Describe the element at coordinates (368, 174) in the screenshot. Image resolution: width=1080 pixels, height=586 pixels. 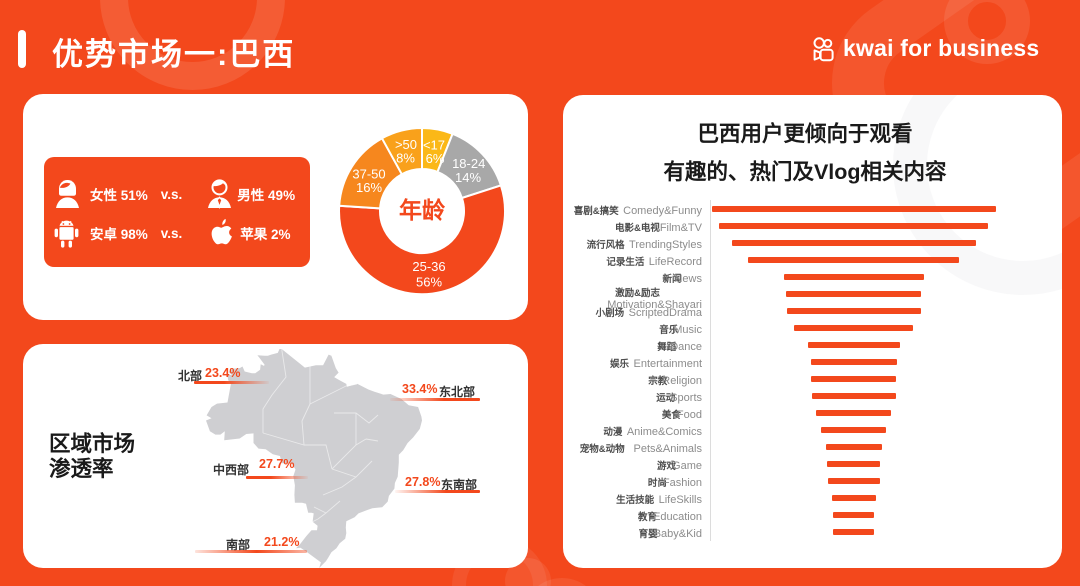
I see `svg-text: 37-50` at that location.